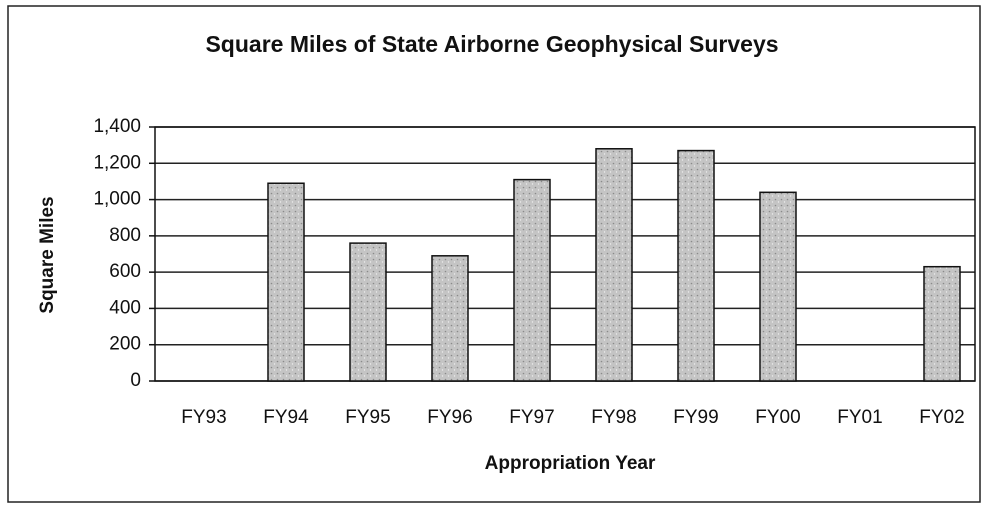 The height and width of the screenshot is (505, 983). What do you see at coordinates (941, 417) in the screenshot?
I see `x-tick-label: FY02` at bounding box center [941, 417].